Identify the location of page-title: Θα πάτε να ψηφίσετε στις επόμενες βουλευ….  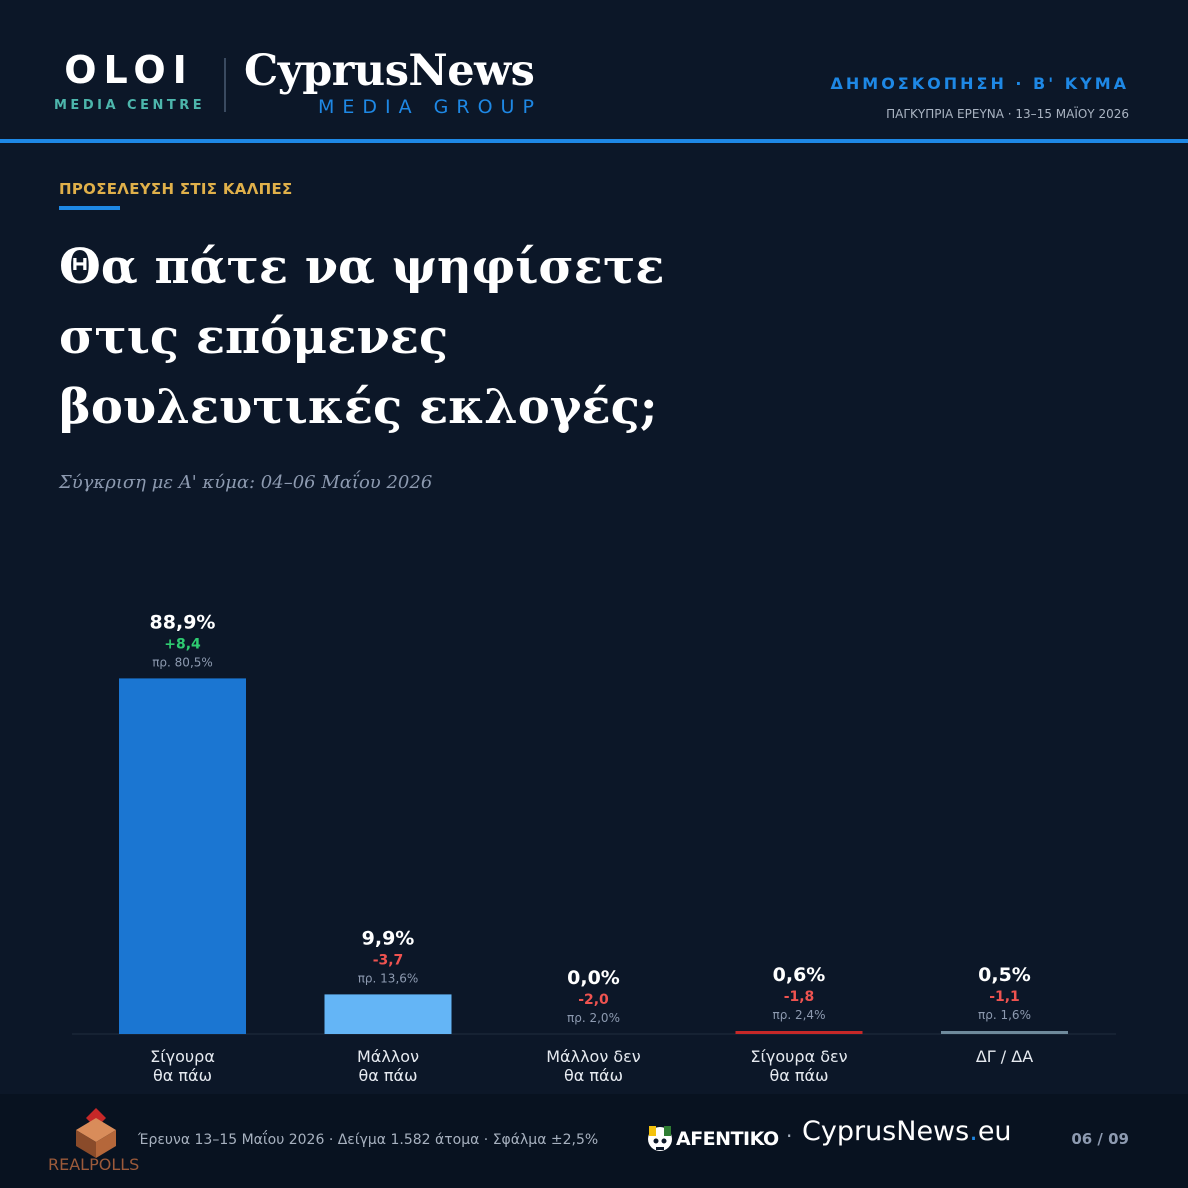
(379, 337).